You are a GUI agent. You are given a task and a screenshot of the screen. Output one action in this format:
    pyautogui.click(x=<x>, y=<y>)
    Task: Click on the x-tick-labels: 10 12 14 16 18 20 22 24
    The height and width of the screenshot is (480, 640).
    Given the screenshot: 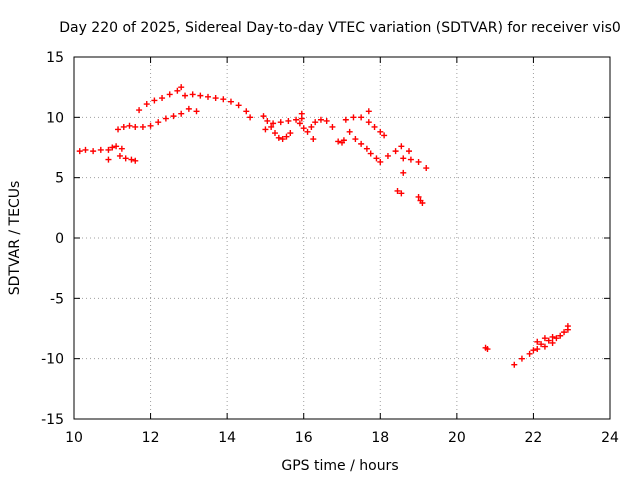 What is the action you would take?
    pyautogui.click(x=342, y=438)
    